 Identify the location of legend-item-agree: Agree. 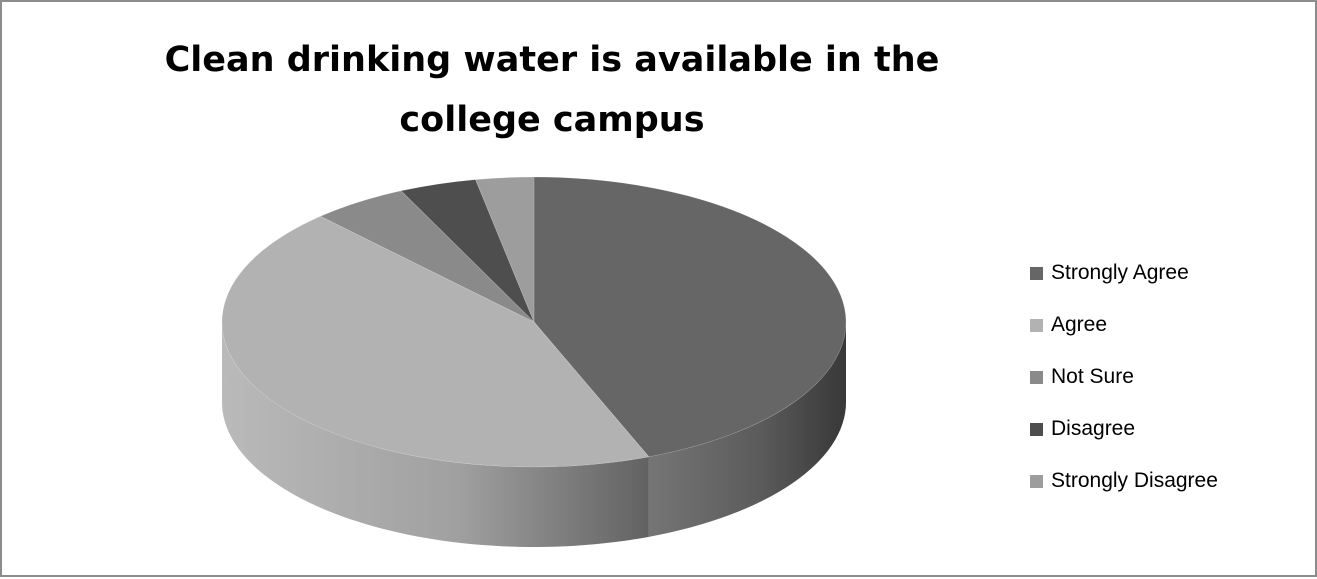
(1124, 325).